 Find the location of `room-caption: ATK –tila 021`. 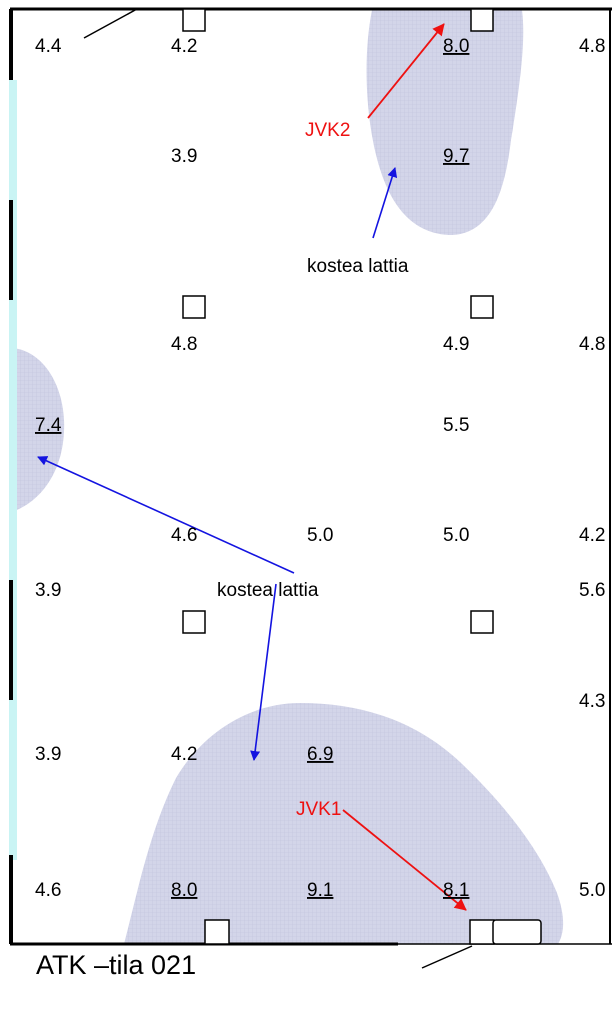

room-caption: ATK –tila 021 is located at coordinates (116, 965).